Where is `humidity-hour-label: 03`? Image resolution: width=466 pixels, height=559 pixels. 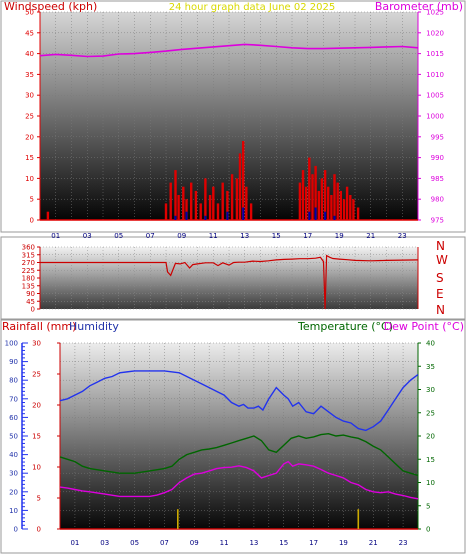
humidity-hour-label: 03 is located at coordinates (104, 543).